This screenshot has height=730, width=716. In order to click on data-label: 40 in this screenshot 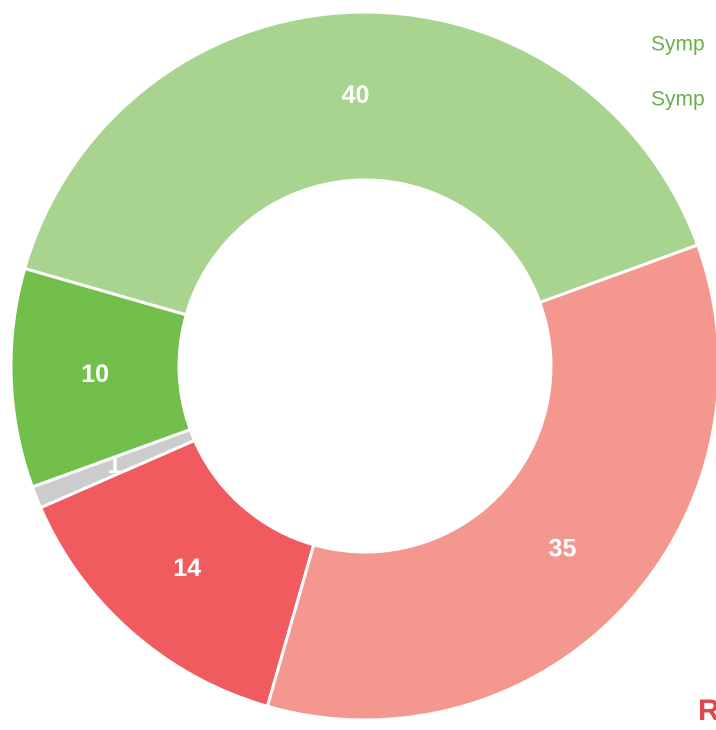, I will do `click(356, 95)`.